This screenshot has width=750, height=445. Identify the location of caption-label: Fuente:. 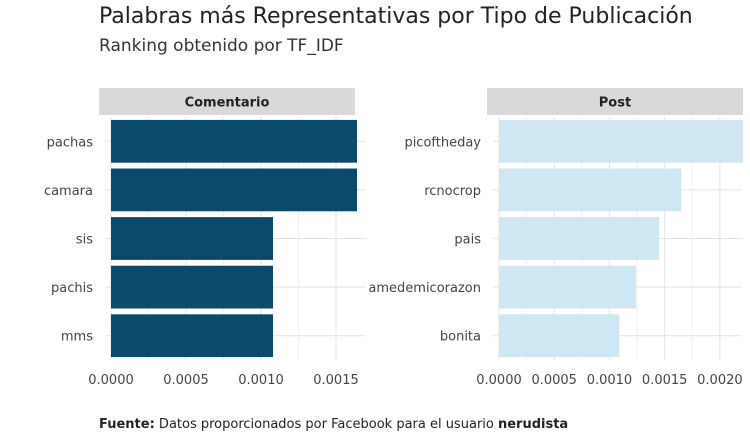
(127, 424).